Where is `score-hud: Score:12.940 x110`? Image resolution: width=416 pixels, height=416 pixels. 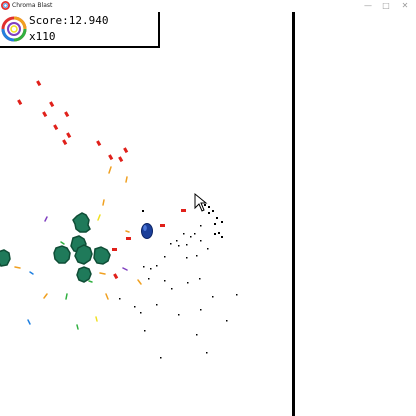 score-hud: Score:12.940 x110 is located at coordinates (80, 30).